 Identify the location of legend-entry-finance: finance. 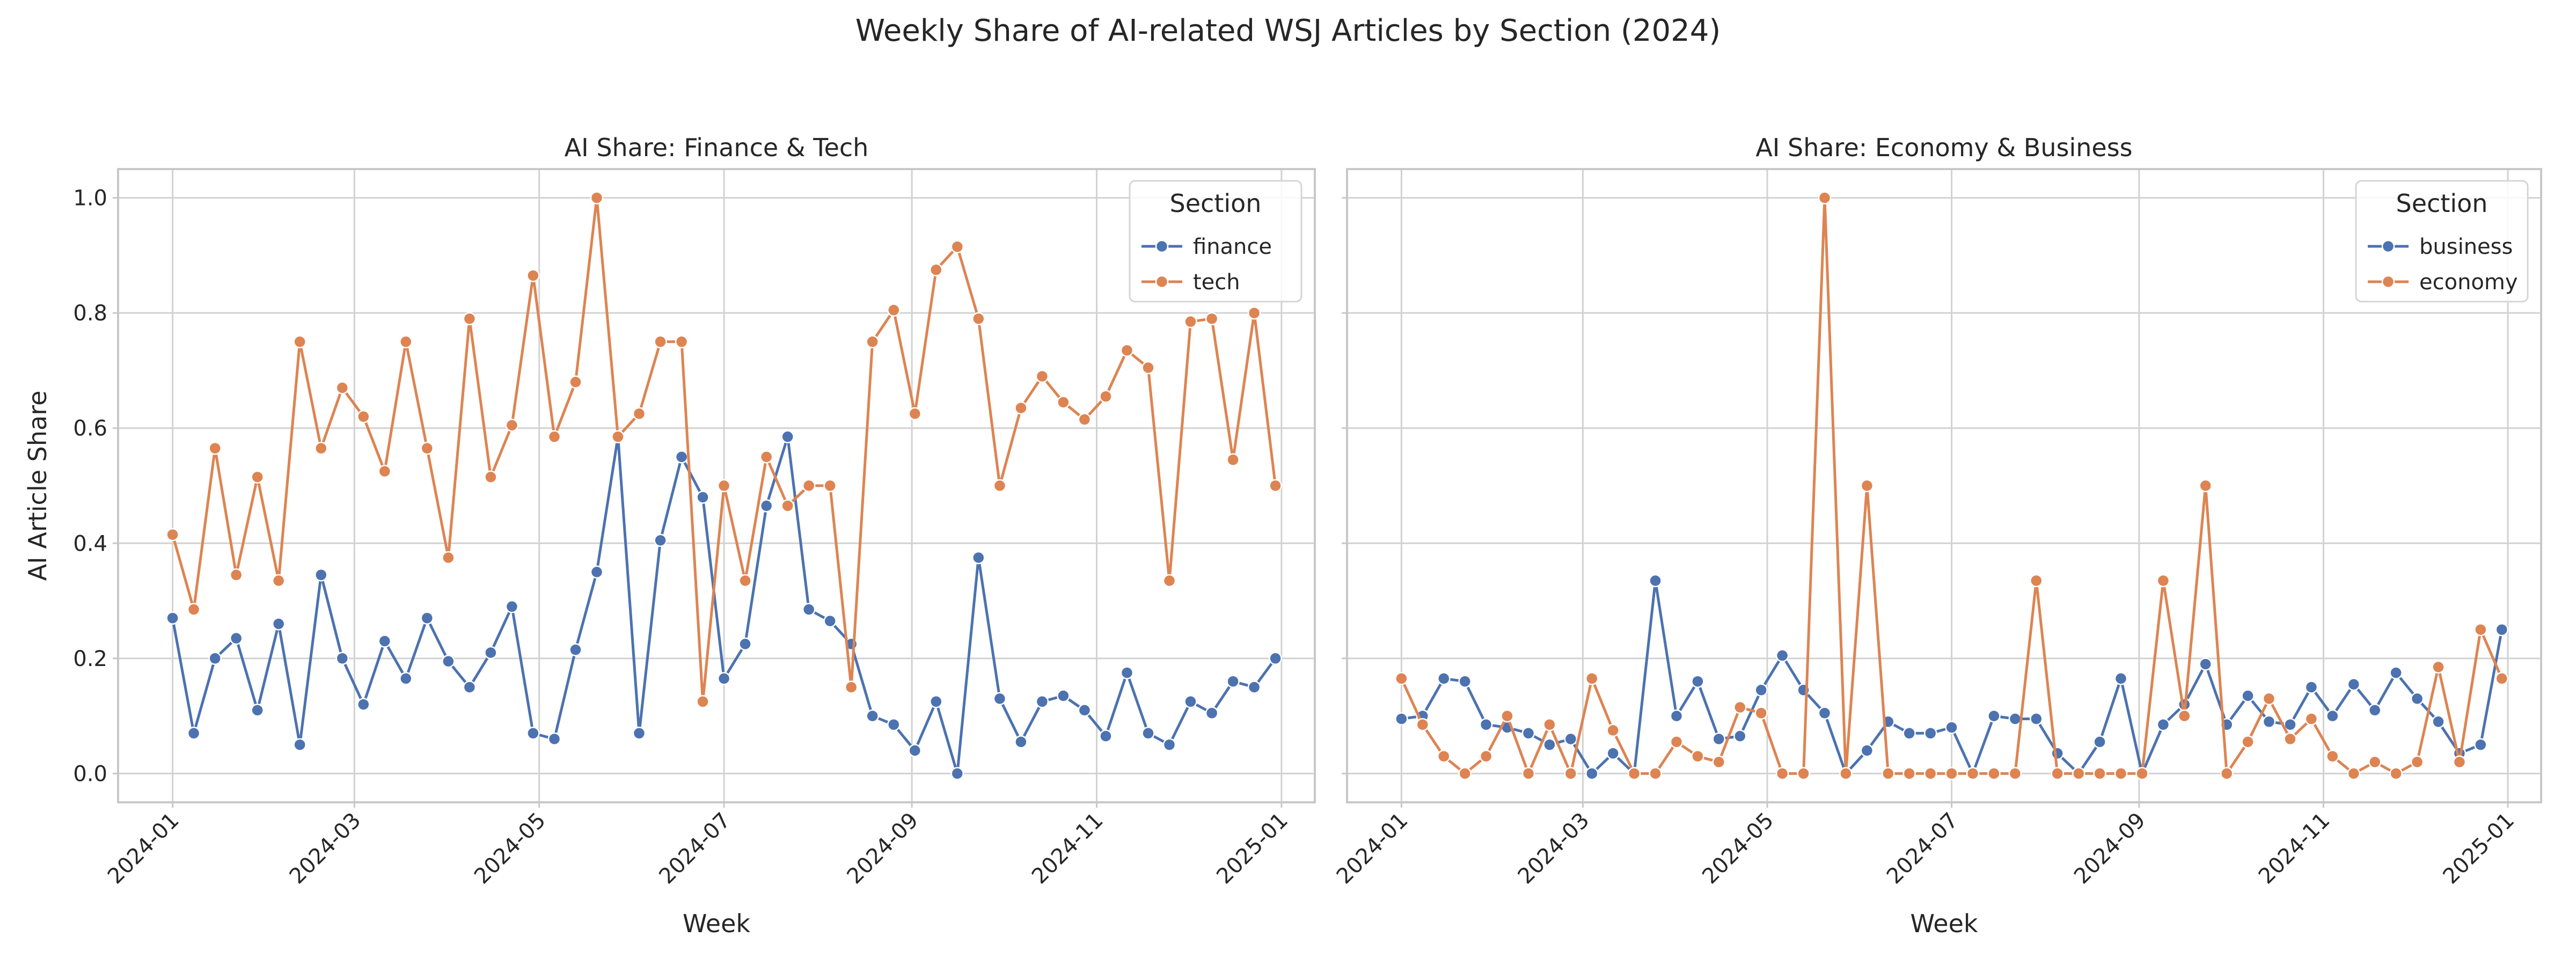
(1232, 247).